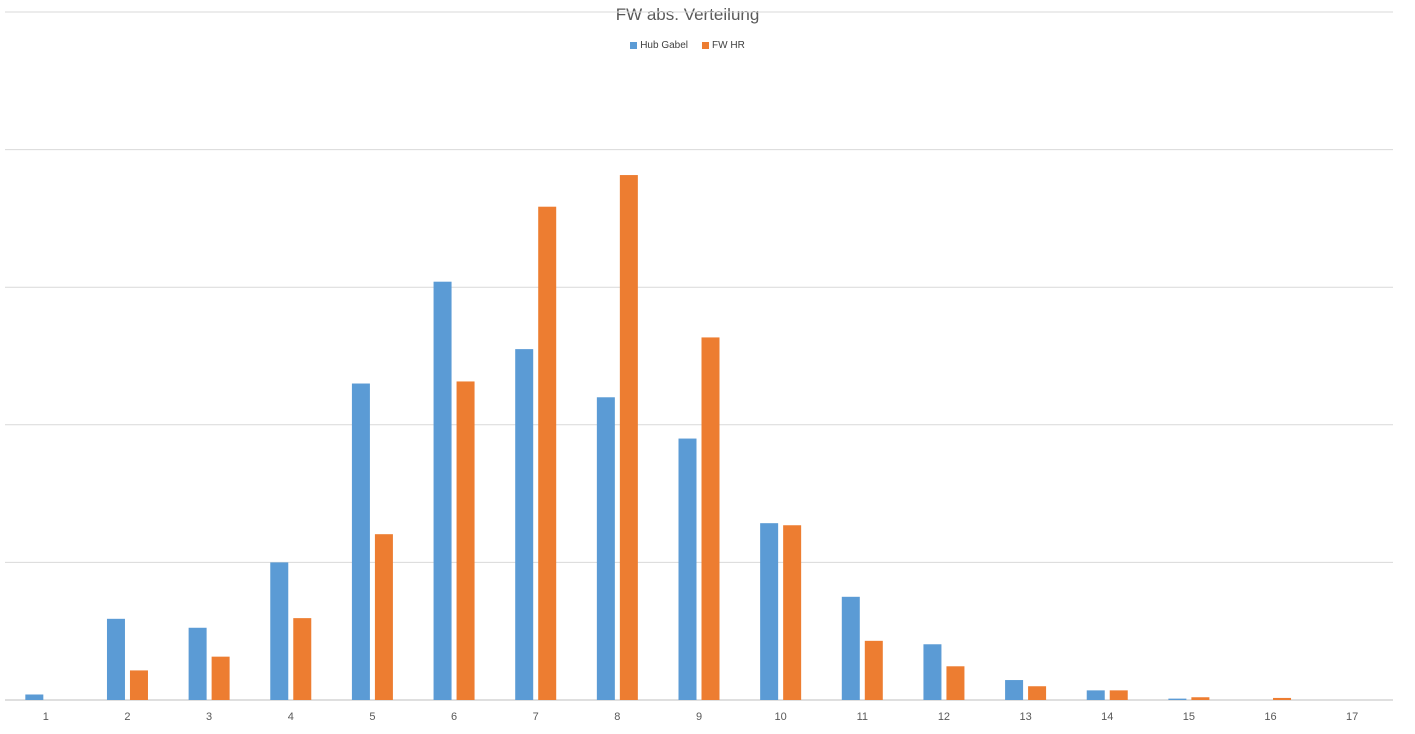 Image resolution: width=1415 pixels, height=734 pixels. What do you see at coordinates (728, 45) in the screenshot?
I see `legend-label: FW HR` at bounding box center [728, 45].